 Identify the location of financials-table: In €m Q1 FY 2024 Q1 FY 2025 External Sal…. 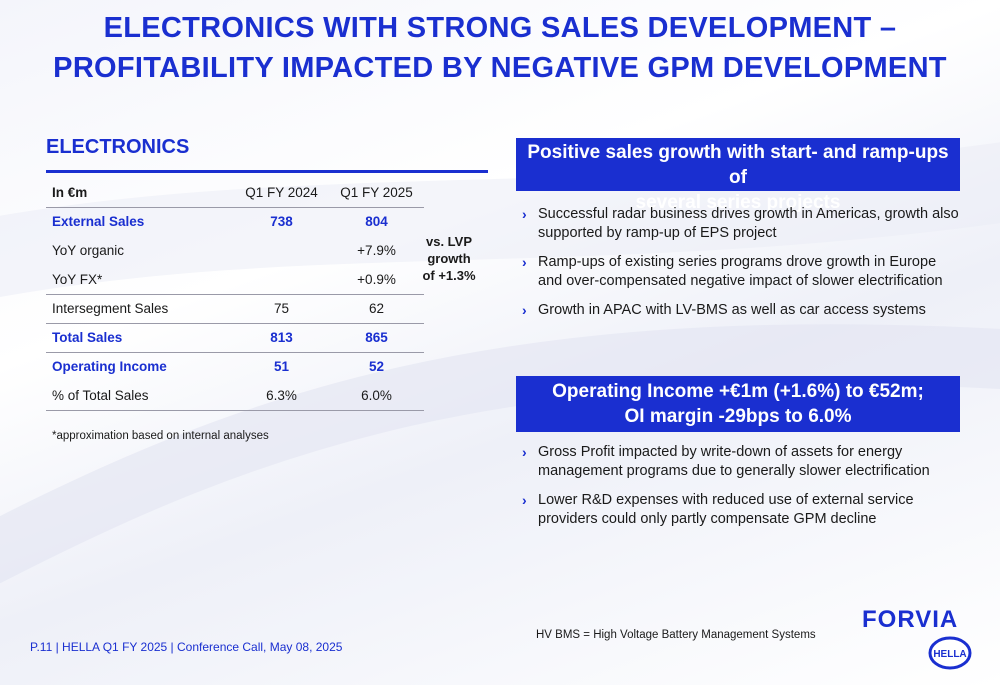
(235, 294).